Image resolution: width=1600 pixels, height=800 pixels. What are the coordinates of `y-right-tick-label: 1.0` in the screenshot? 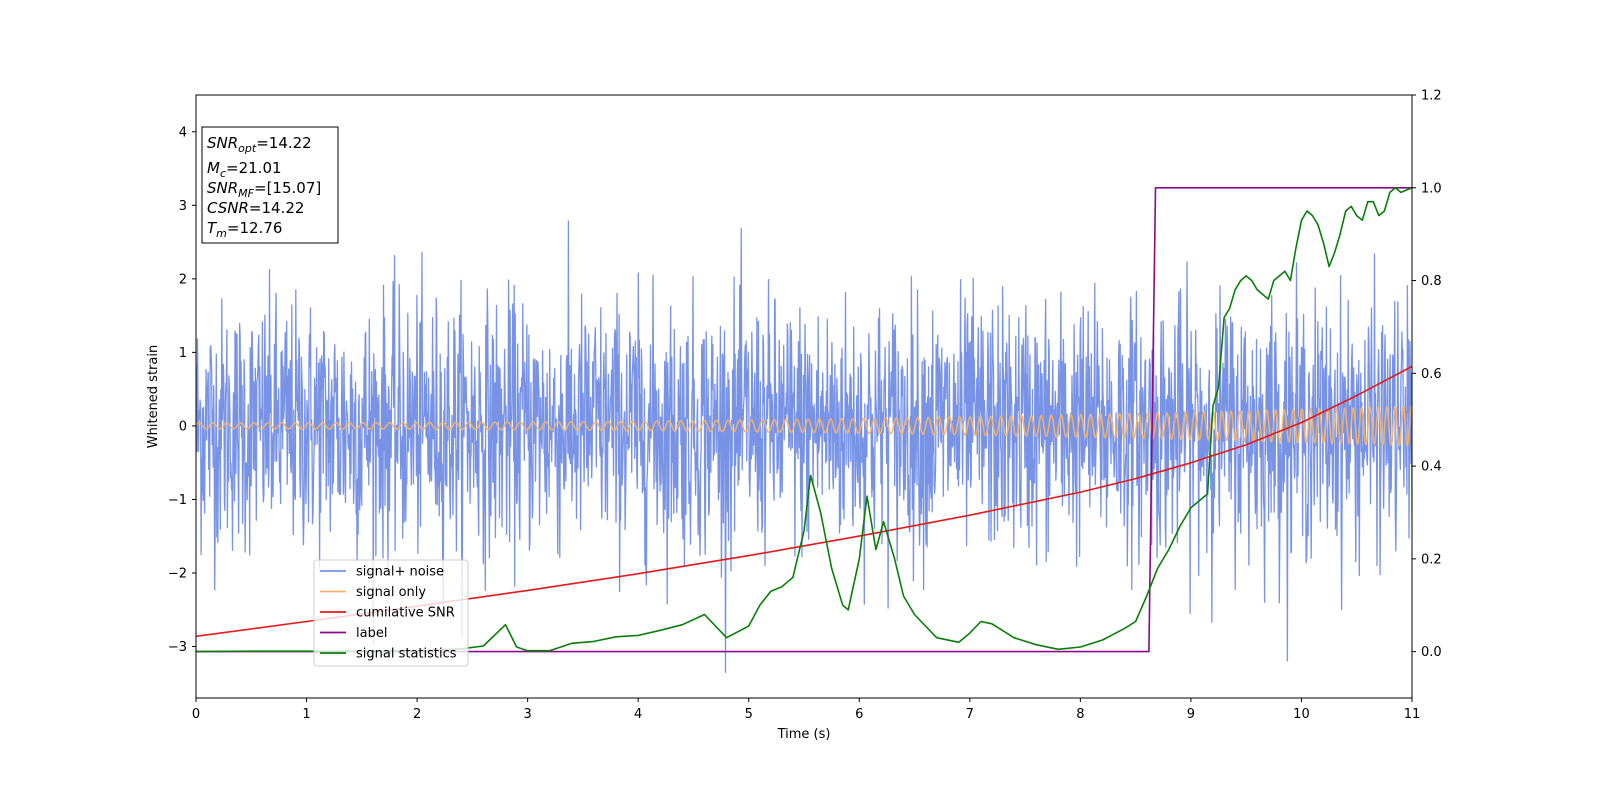 It's located at (1431, 188).